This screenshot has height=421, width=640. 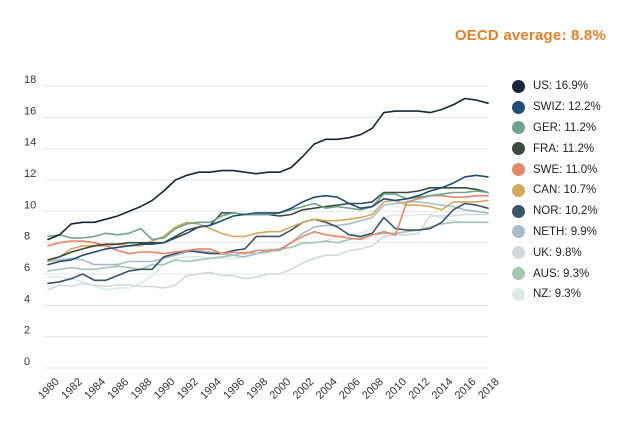 I want to click on x-tick-label: 2012, so click(x=420, y=389).